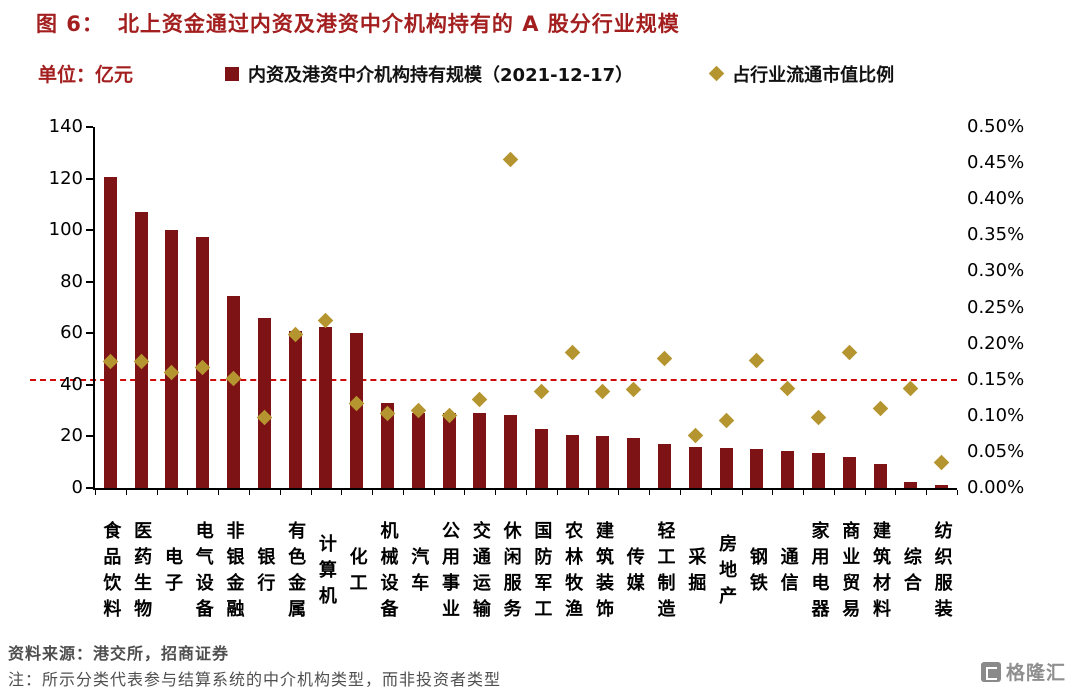 This screenshot has height=687, width=1080. What do you see at coordinates (813, 75) in the screenshot?
I see `legend-label-ratio: 占行业流通市值比例` at bounding box center [813, 75].